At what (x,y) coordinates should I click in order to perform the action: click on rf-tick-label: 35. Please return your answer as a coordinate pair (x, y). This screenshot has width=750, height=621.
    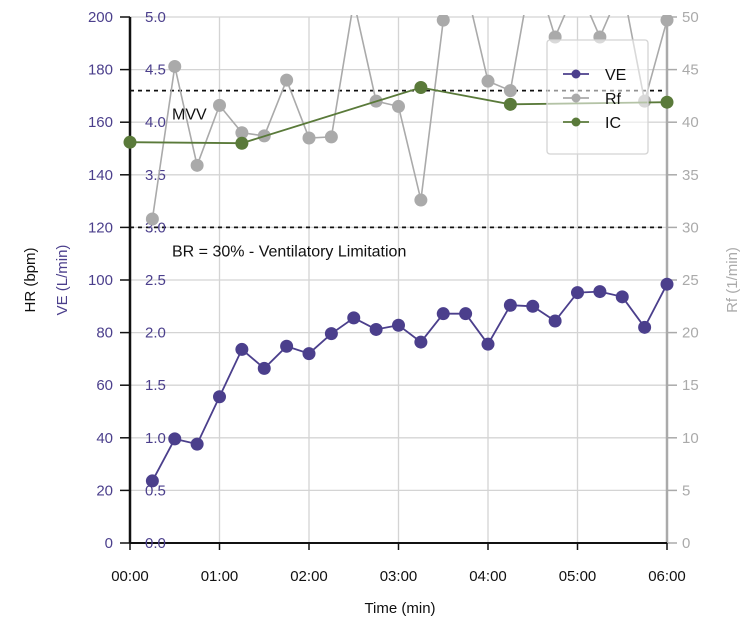
    Looking at the image, I should click on (690, 175).